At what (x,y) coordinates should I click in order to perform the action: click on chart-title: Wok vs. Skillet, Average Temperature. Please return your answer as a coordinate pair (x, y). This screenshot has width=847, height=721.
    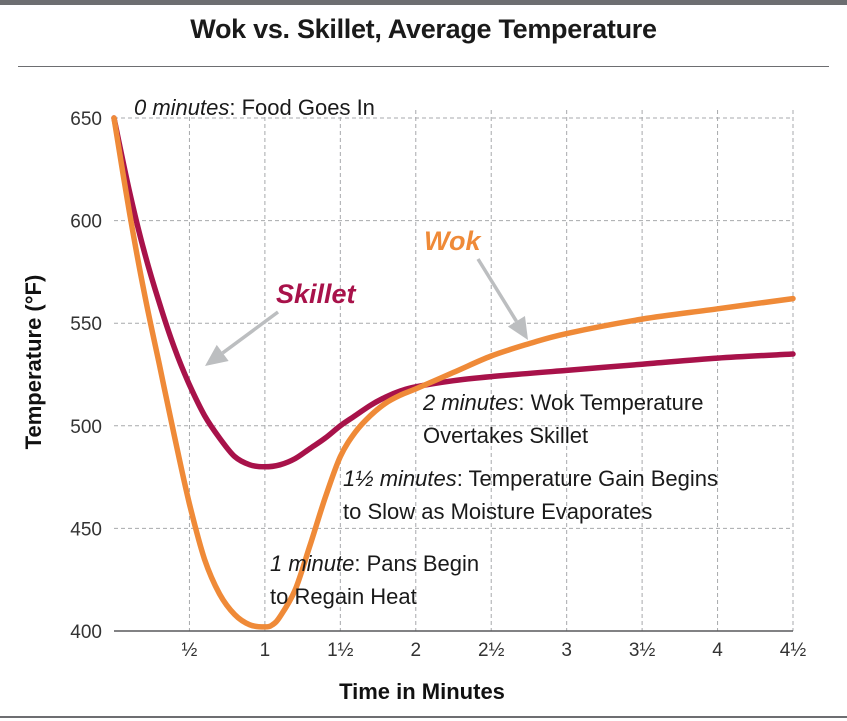
    Looking at the image, I should click on (423, 29).